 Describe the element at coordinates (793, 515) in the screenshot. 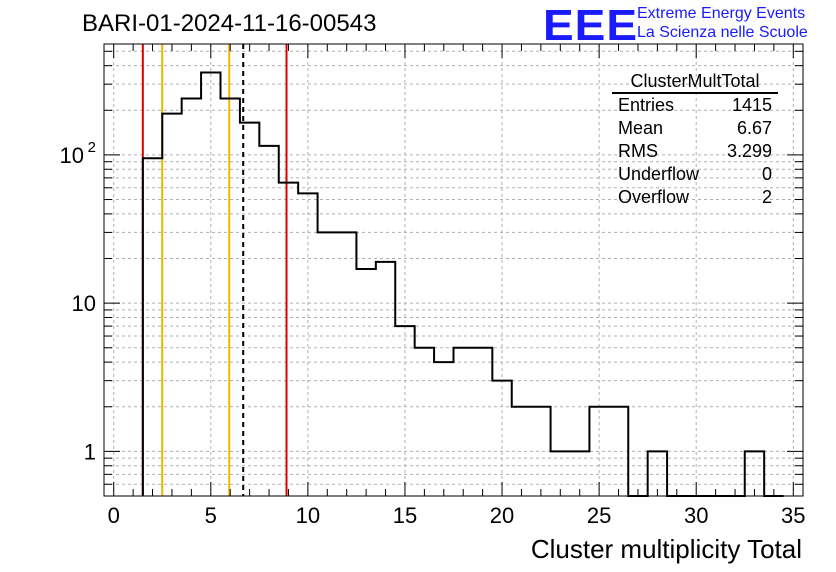

I see `x-tick-label: 35` at that location.